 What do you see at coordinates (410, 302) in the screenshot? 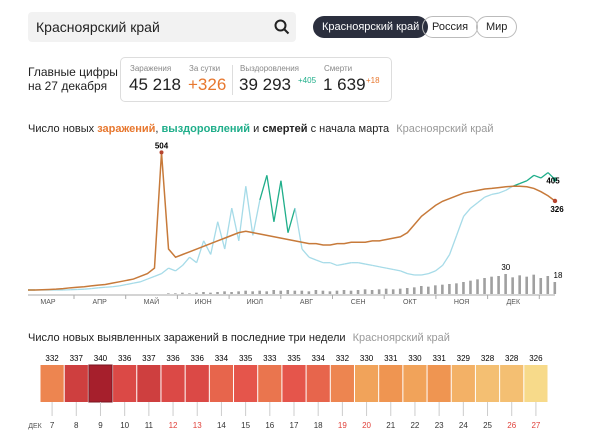
I see `x-tick-label: ОКТ` at bounding box center [410, 302].